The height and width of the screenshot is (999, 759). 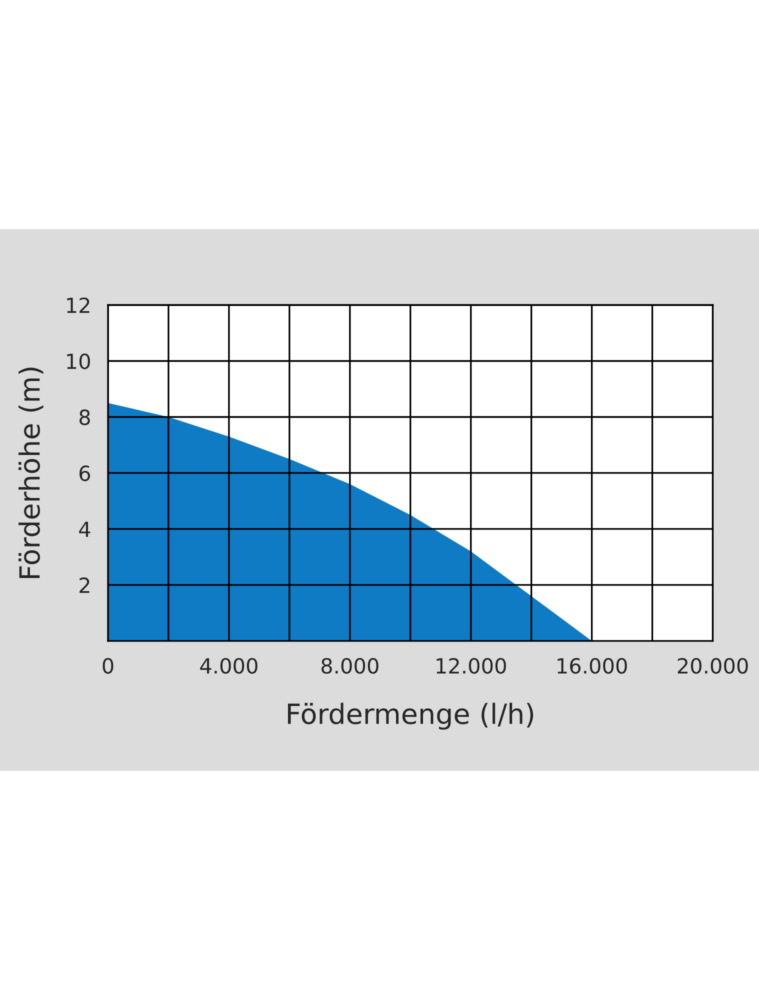 I want to click on x-tick-label: 20.000, so click(x=713, y=666).